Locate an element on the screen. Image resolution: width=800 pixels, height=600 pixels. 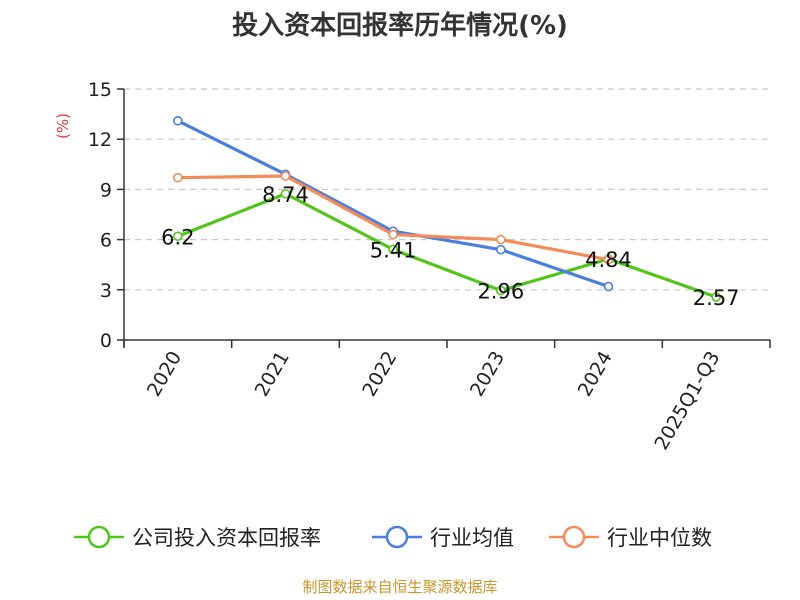
x-tick-label: 2023 is located at coordinates (487, 374).